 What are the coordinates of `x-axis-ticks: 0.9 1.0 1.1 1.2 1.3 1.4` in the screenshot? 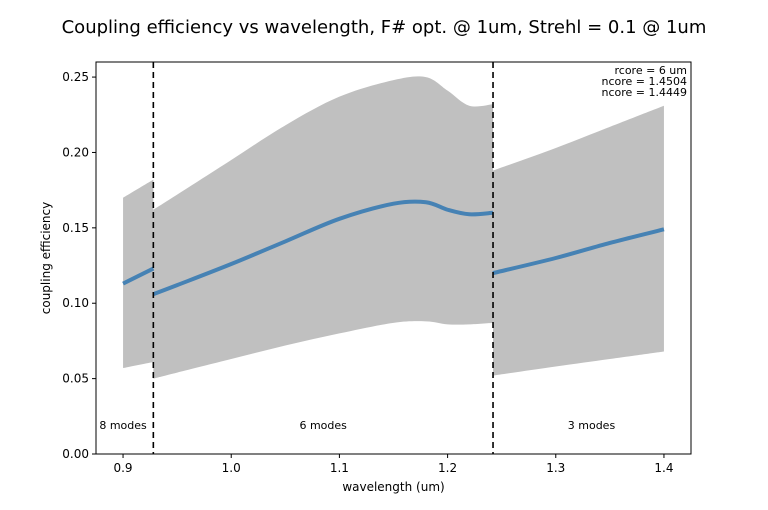 It's located at (393, 464).